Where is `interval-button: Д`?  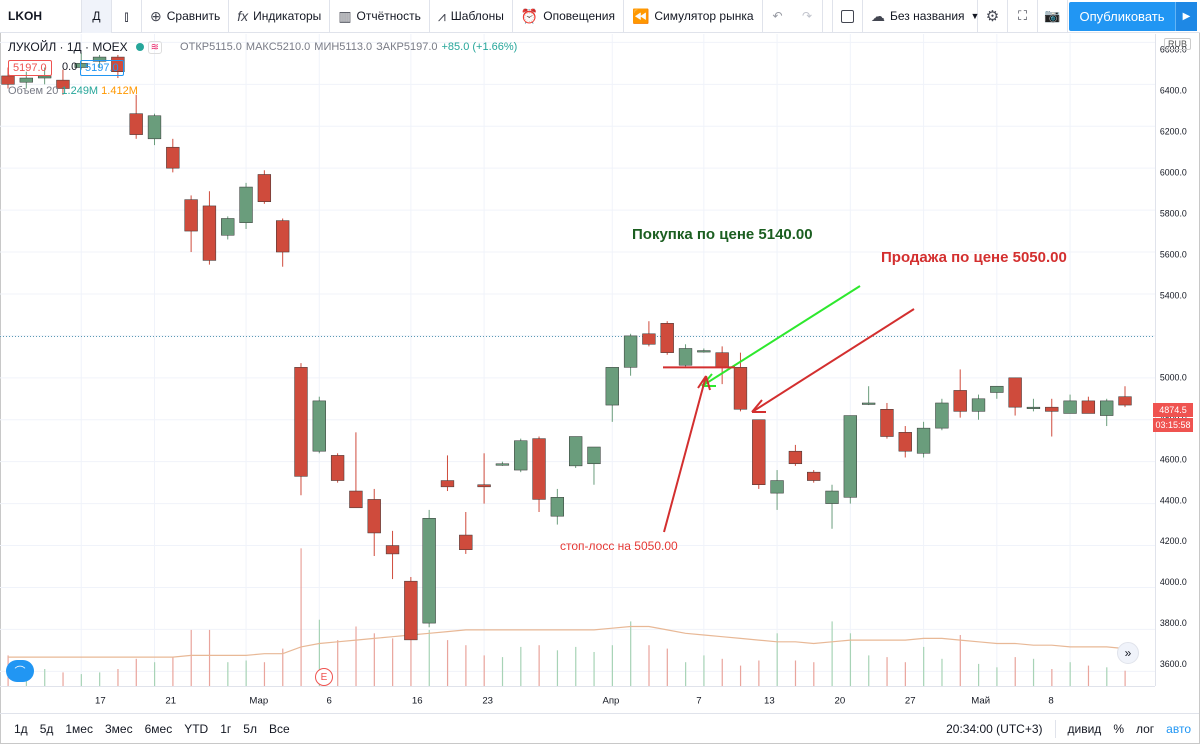 interval-button: Д is located at coordinates (97, 16).